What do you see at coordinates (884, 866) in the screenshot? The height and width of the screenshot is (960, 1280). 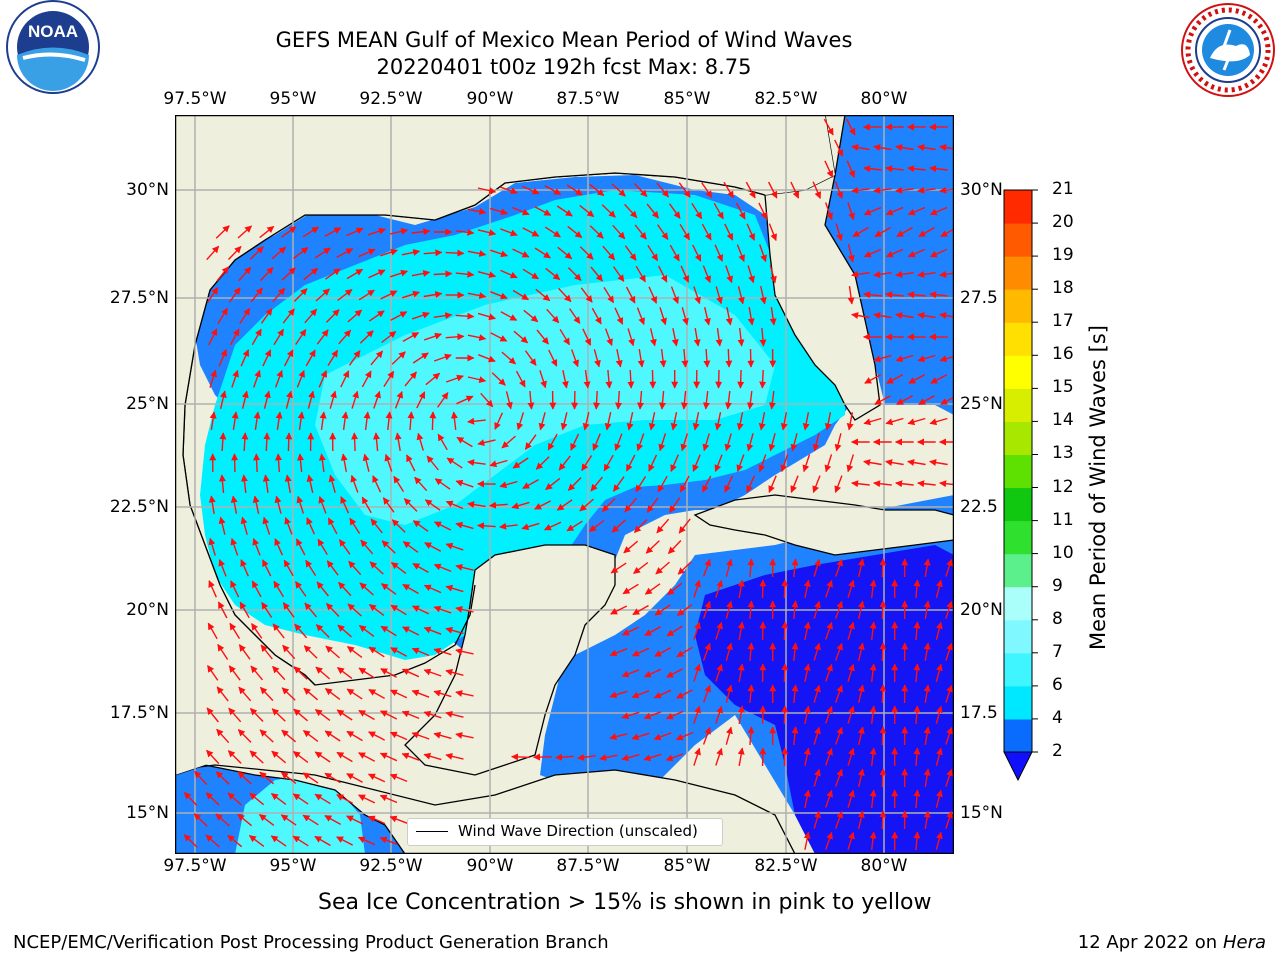 I see `lon-tick-bottom: 80°W` at bounding box center [884, 866].